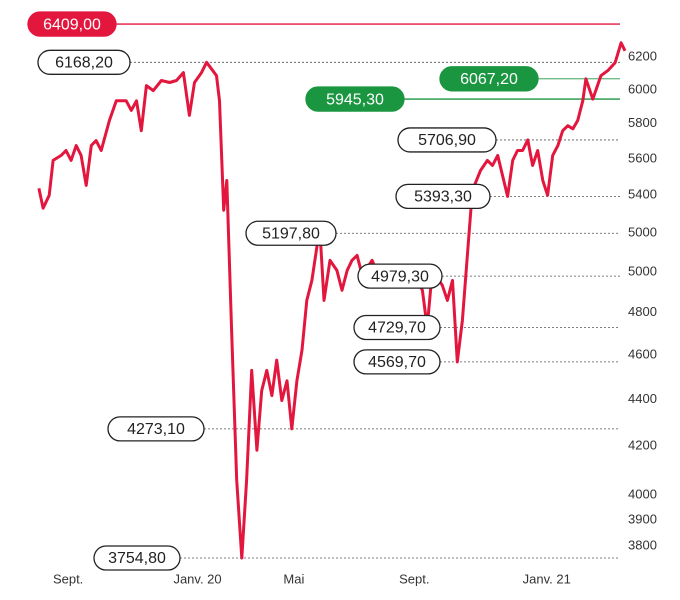  I want to click on y-tick-label: 4600, so click(642, 354).